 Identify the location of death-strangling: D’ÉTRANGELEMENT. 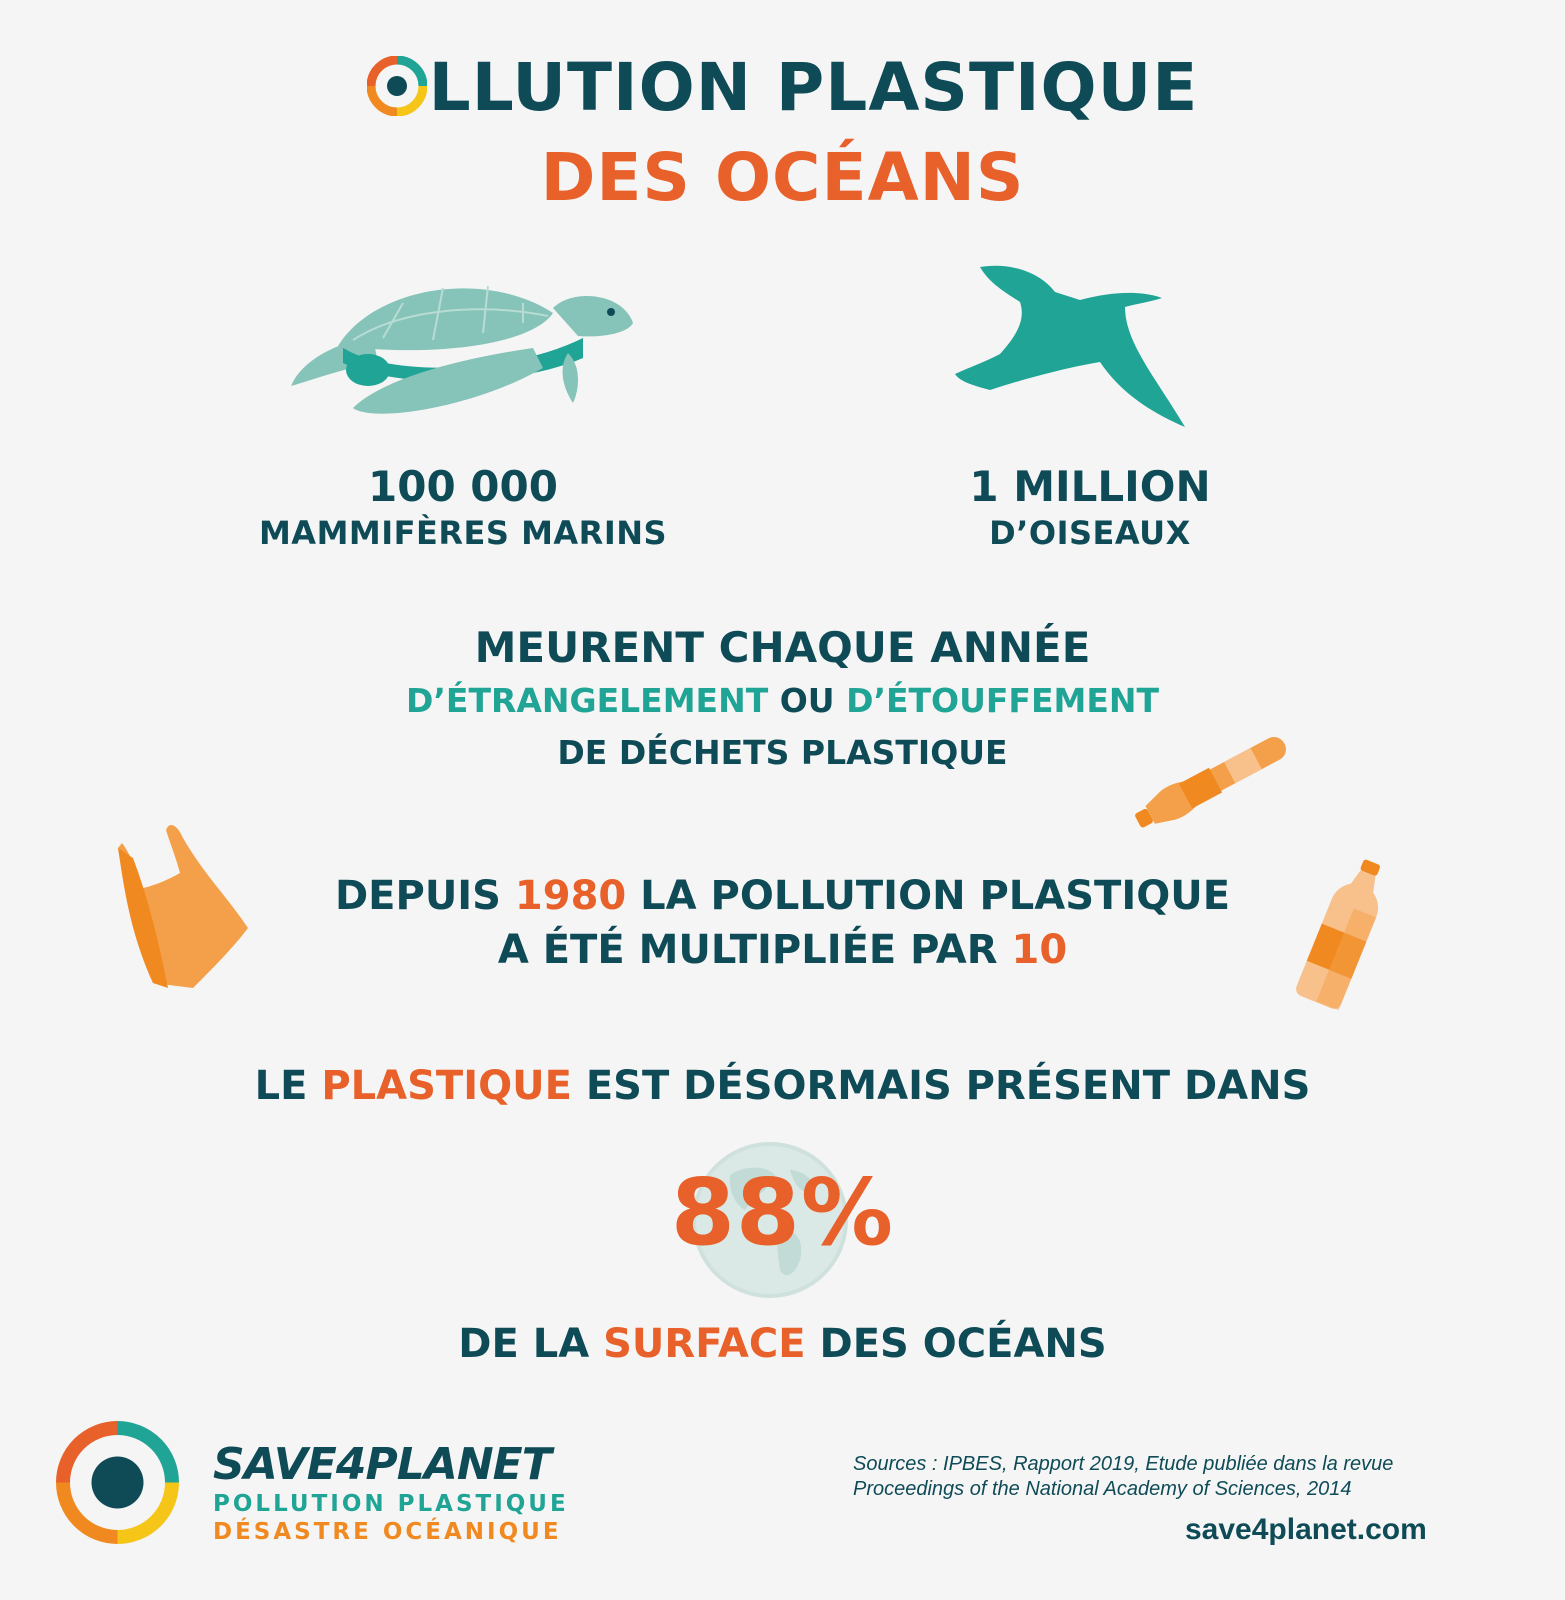
(587, 700).